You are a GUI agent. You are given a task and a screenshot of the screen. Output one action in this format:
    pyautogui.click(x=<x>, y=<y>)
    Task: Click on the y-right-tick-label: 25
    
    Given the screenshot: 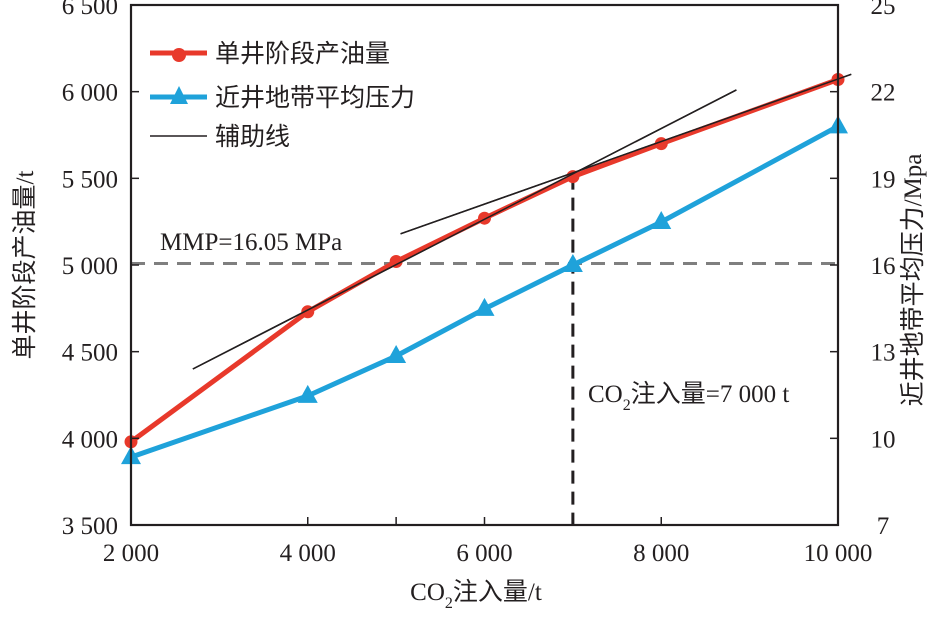 What is the action you would take?
    pyautogui.click(x=883, y=10)
    